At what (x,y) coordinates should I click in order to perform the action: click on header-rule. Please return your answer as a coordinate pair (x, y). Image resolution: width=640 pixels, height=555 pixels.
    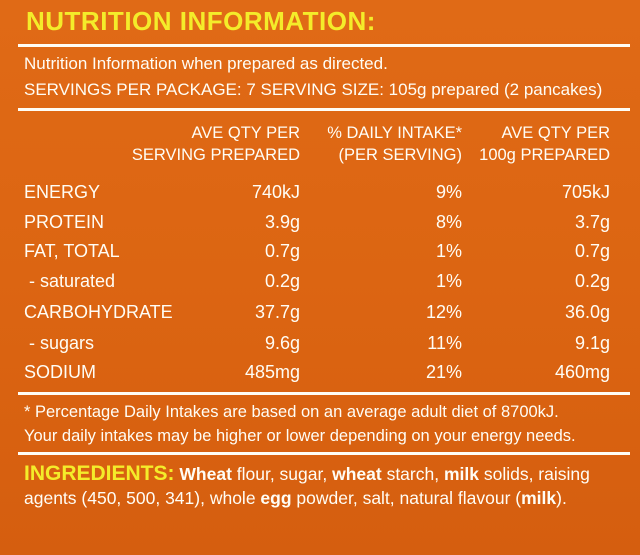
    Looking at the image, I should click on (324, 109).